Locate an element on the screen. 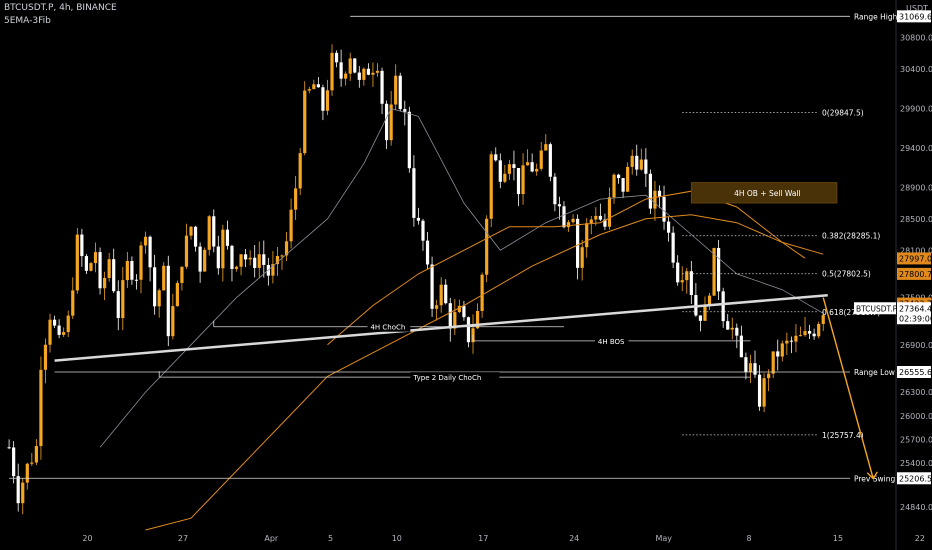 This screenshot has width=932, height=550. x-tick-label: May is located at coordinates (663, 538).